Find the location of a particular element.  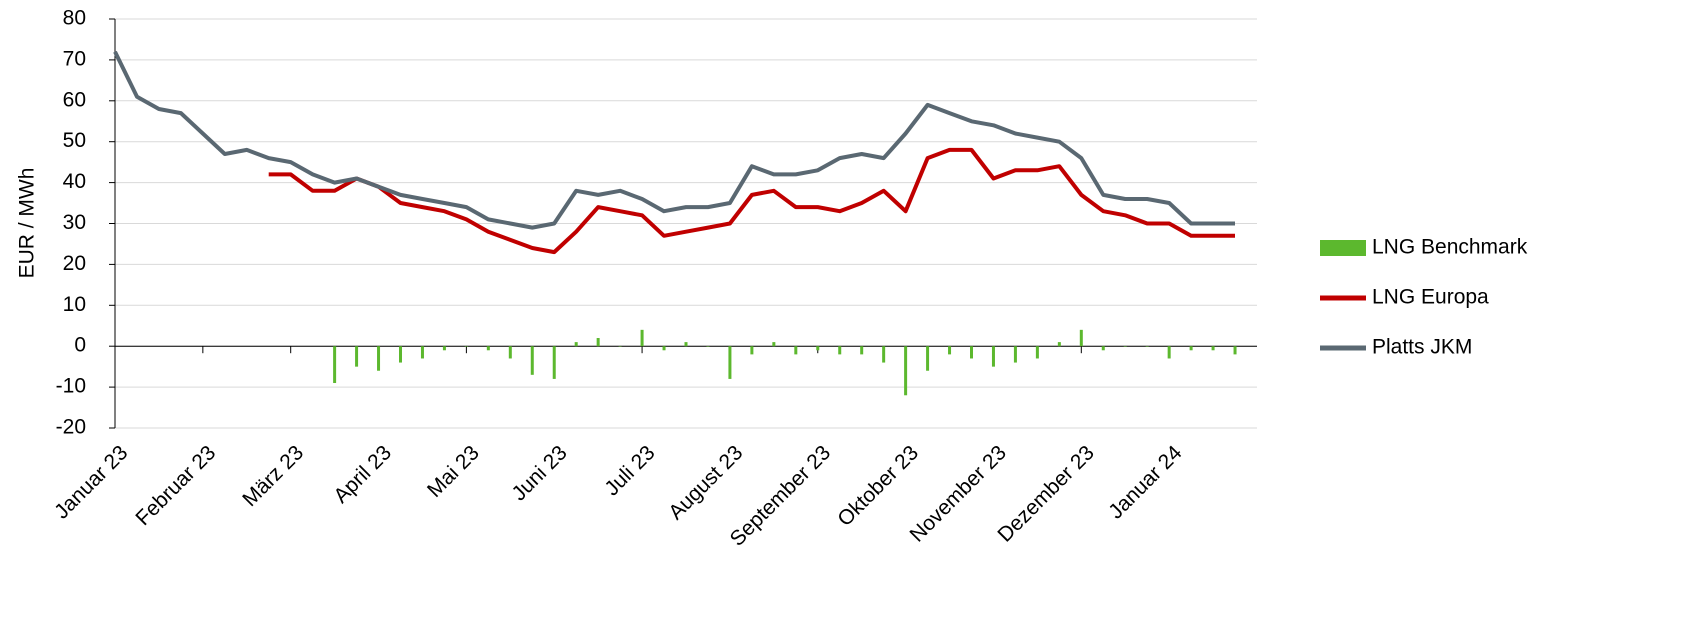

x-tick-label: August 23 is located at coordinates (705, 482).